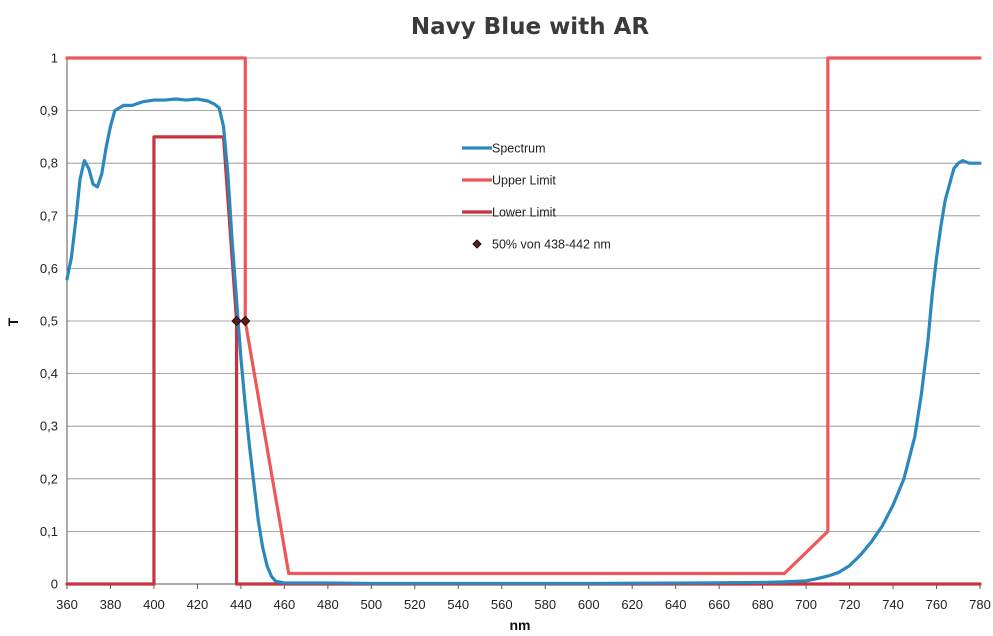 The width and height of the screenshot is (993, 636). I want to click on y-tick-label: 0,3, so click(49, 426).